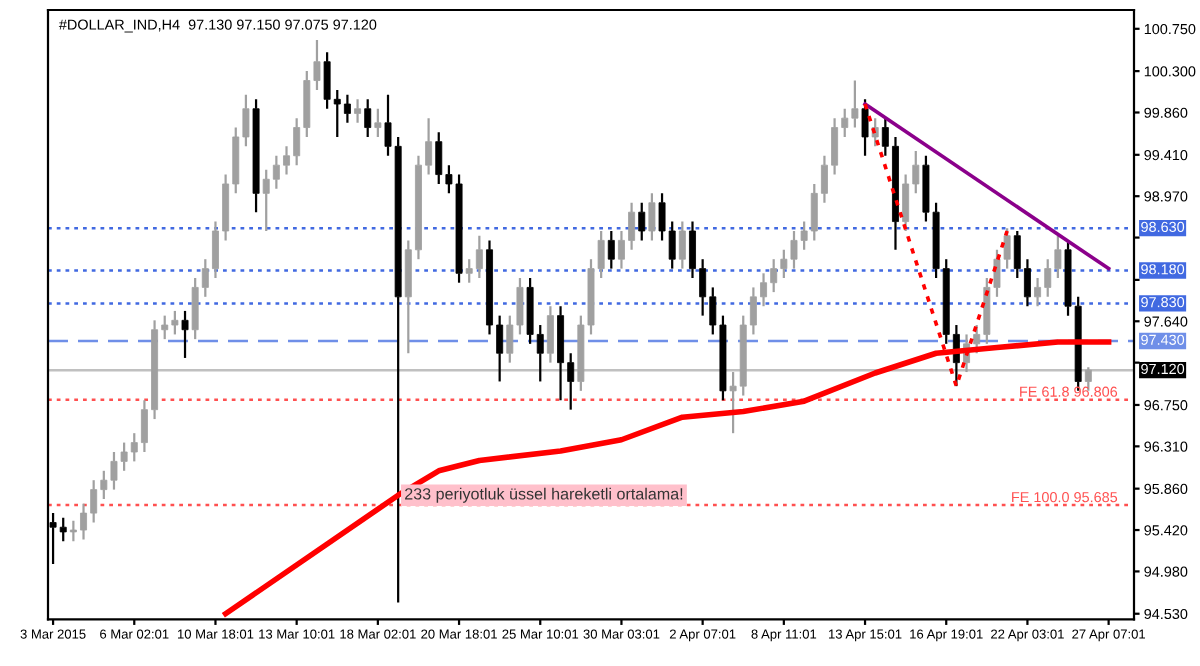 Image resolution: width=1200 pixels, height=666 pixels. What do you see at coordinates (544, 495) in the screenshot?
I see `series-label: 233 periyotluk üssel hareketli ortalama!` at bounding box center [544, 495].